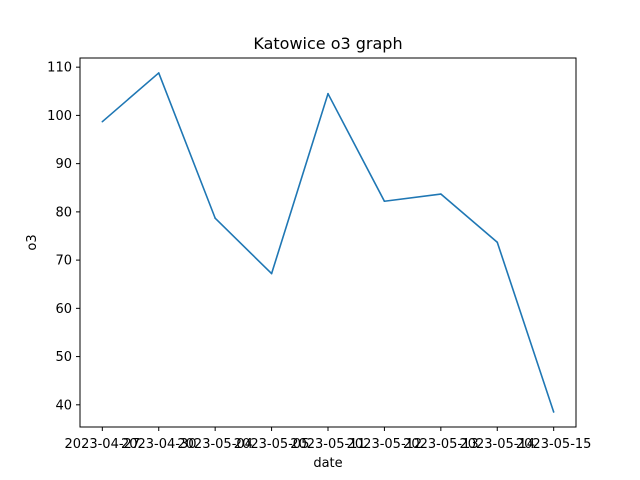  What do you see at coordinates (327, 463) in the screenshot?
I see `x-axis-label: date` at bounding box center [327, 463].